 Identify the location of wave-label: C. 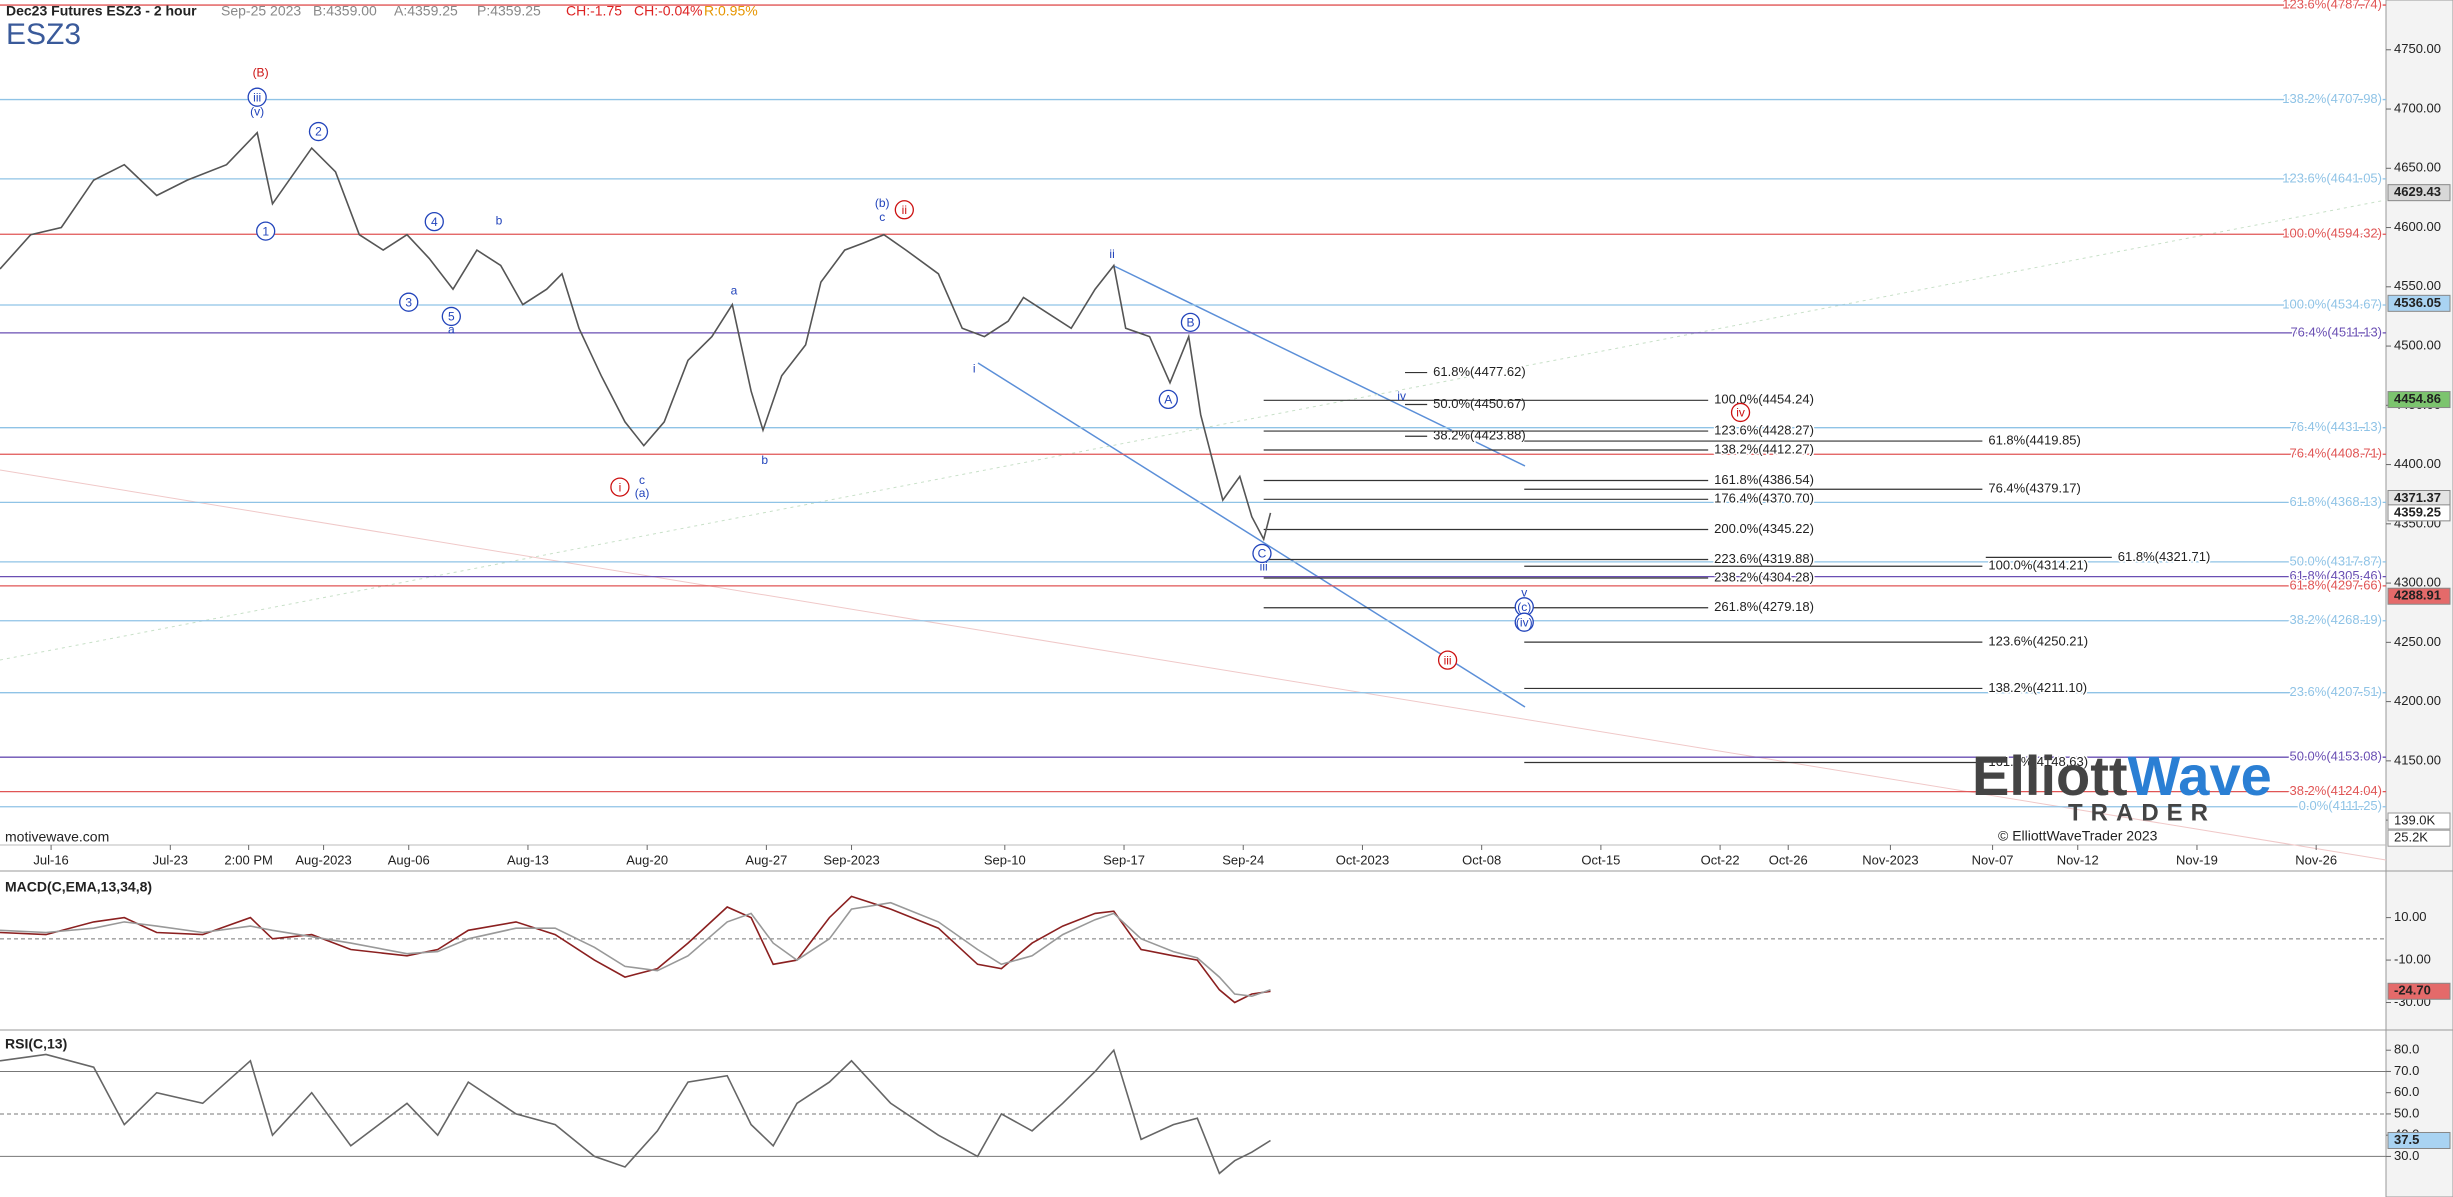
(1262, 554).